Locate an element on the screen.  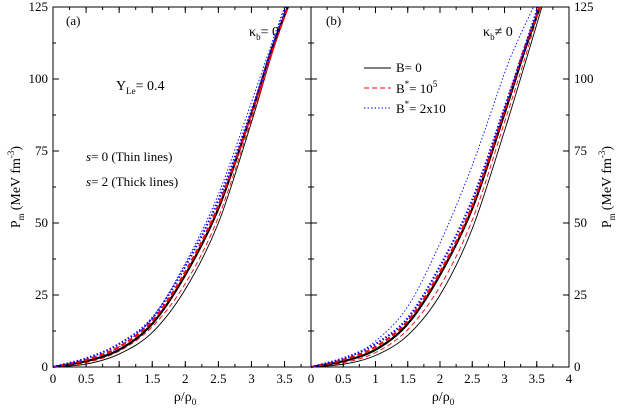
legend-label-b0: B= 0 is located at coordinates (409, 67).